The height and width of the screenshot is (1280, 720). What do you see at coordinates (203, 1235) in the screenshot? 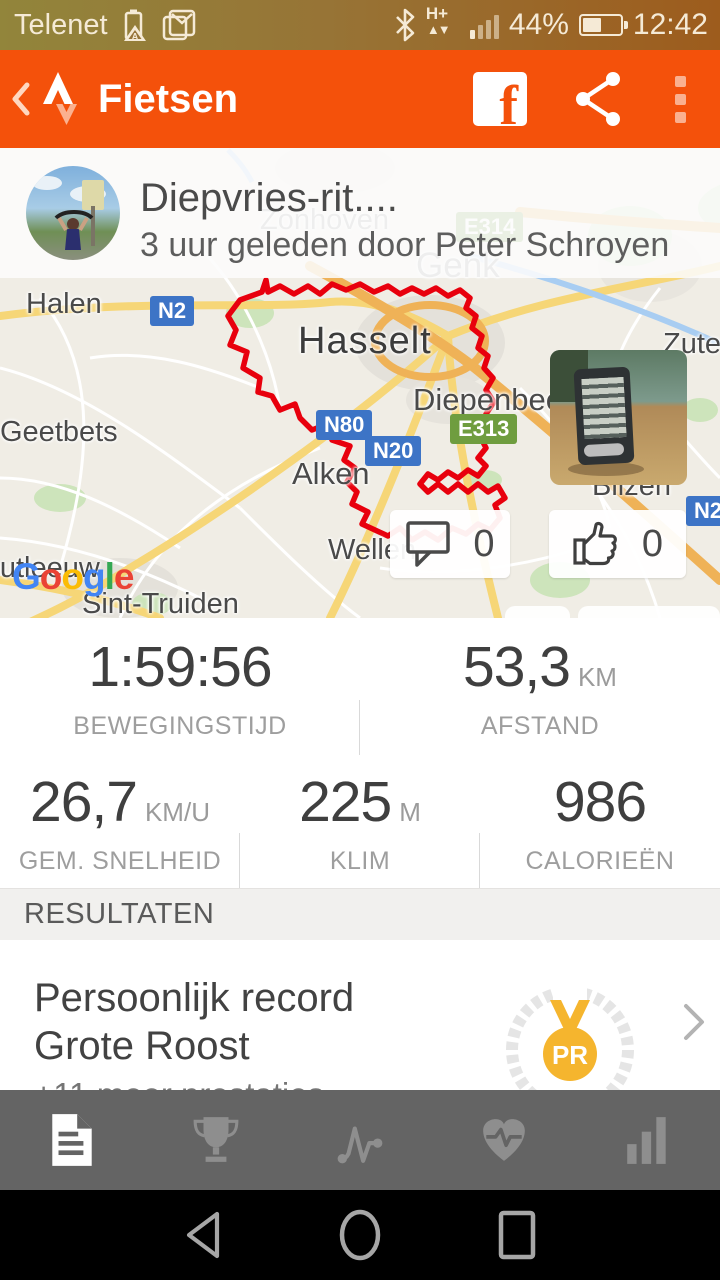
I see `nav-back-icon` at bounding box center [203, 1235].